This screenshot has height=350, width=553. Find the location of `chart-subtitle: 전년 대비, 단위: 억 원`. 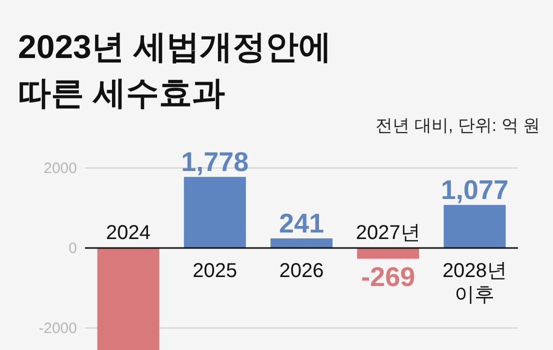

chart-subtitle: 전년 대비, 단위: 억 원 is located at coordinates (458, 125).